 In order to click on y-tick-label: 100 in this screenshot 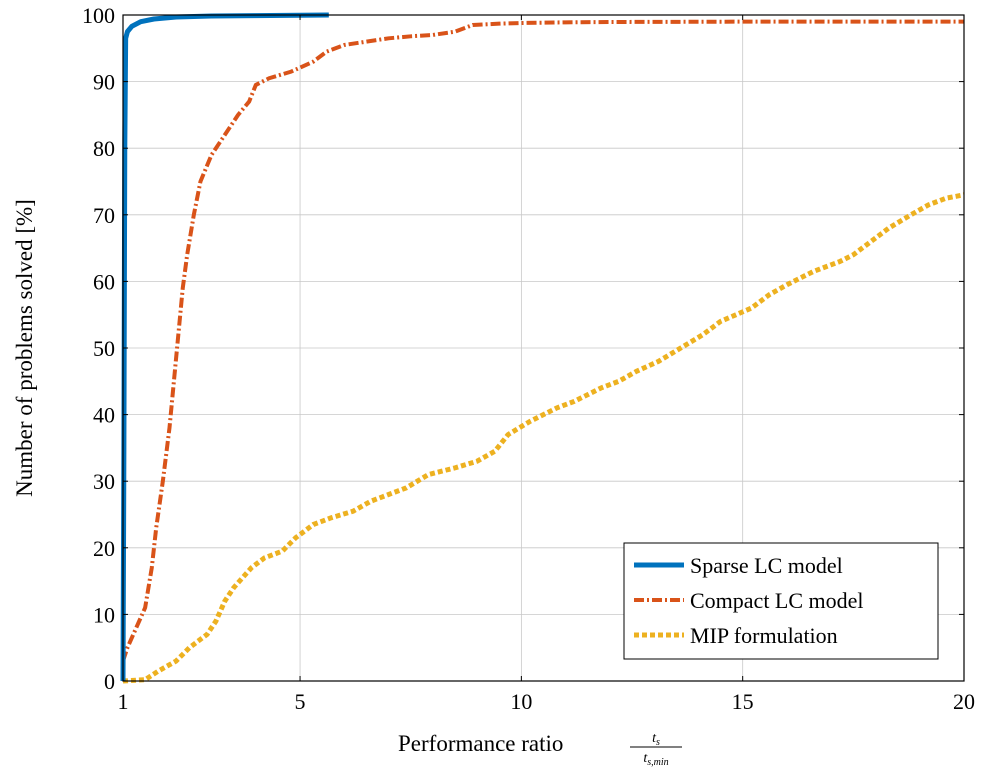, I will do `click(98, 15)`.